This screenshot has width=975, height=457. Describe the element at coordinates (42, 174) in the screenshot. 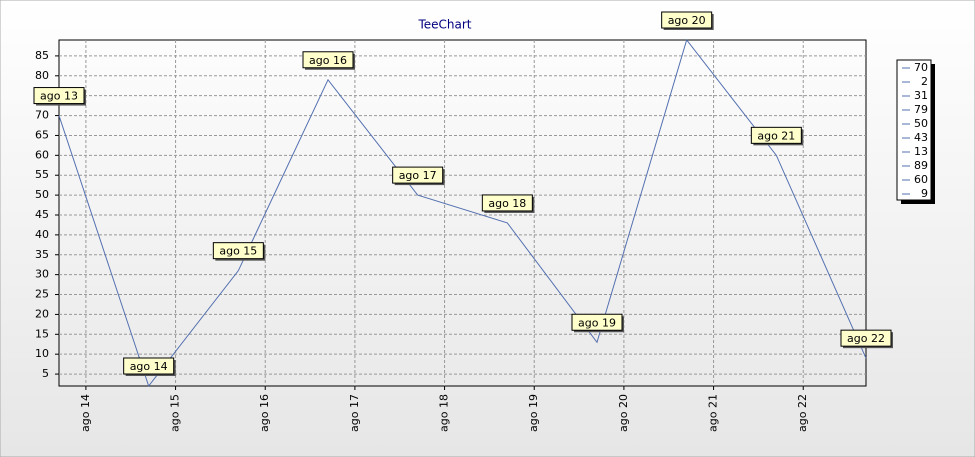

I see `y-tick-label: 55` at that location.